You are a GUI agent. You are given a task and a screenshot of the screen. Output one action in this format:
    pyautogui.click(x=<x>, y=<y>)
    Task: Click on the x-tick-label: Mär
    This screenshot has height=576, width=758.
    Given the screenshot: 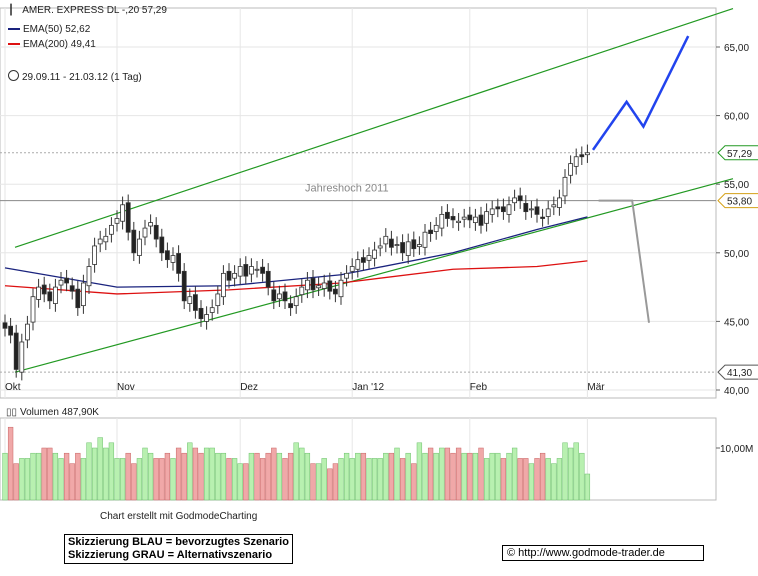 What is the action you would take?
    pyautogui.click(x=596, y=387)
    